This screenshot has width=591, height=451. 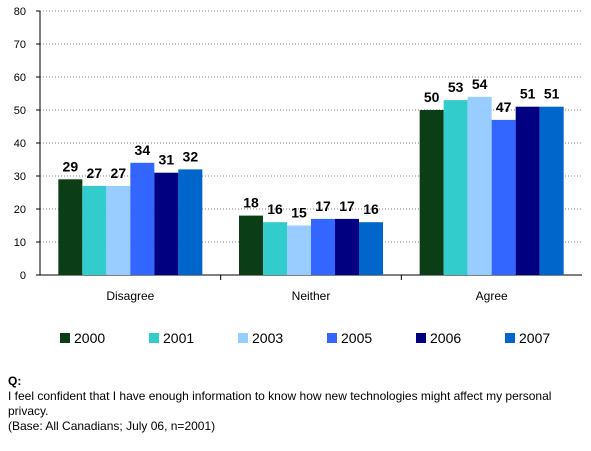 I want to click on data-label: 47, so click(x=504, y=107).